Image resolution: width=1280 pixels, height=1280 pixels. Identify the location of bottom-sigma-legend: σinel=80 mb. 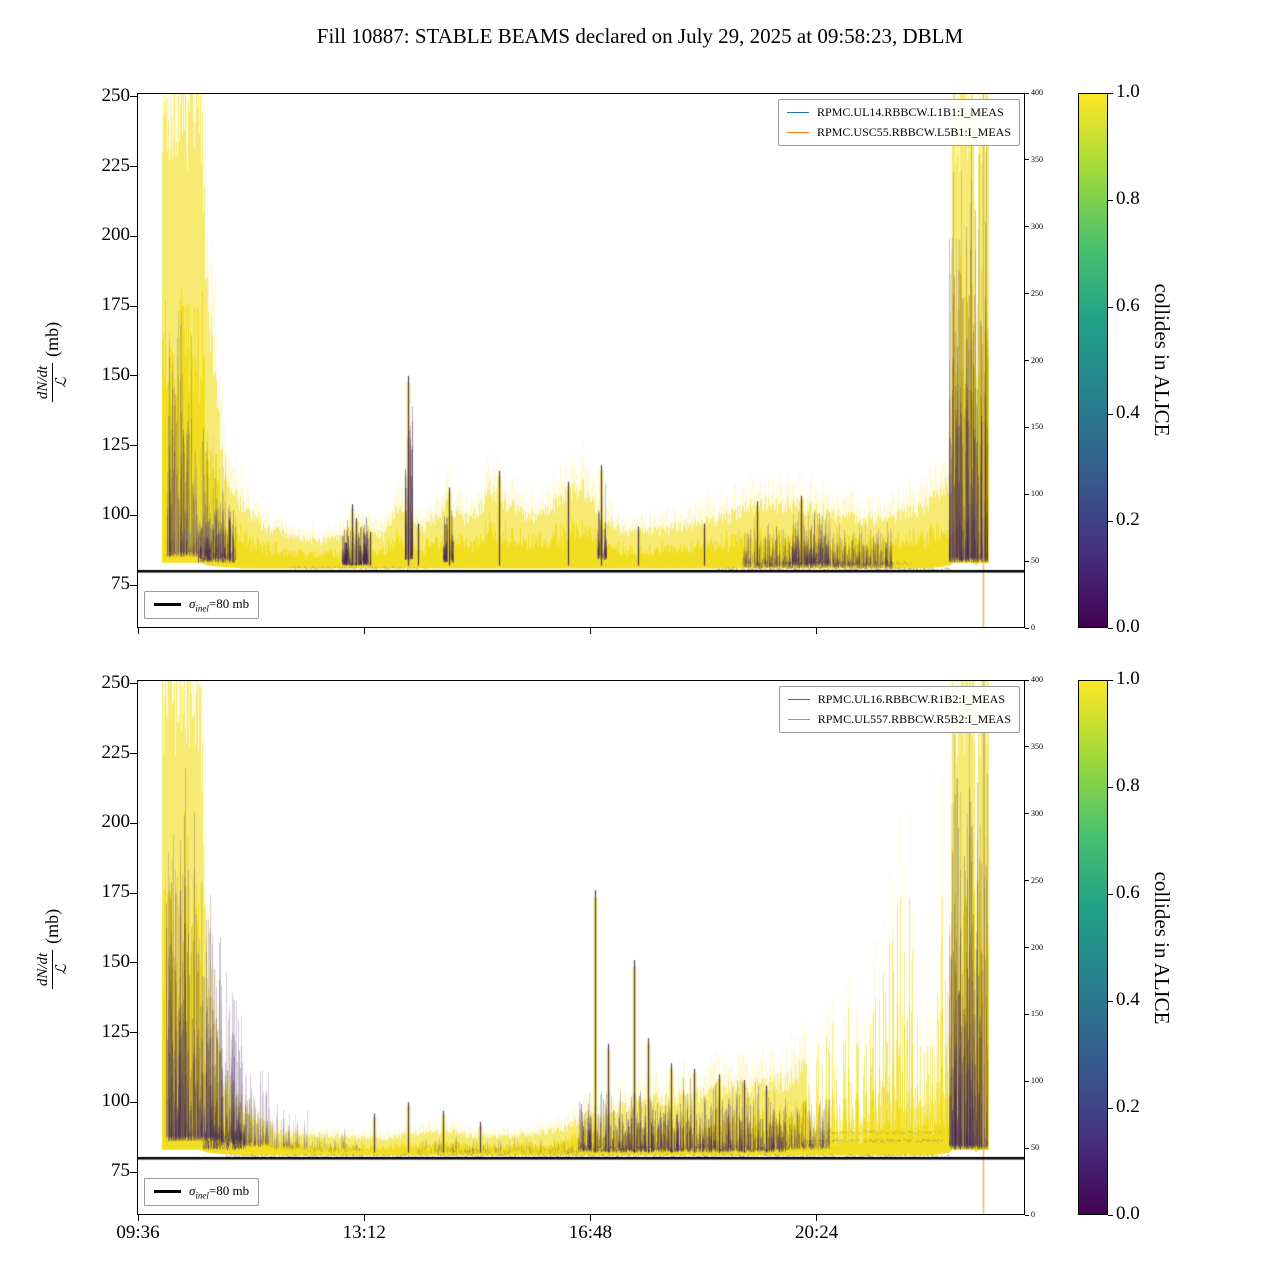
(202, 1192).